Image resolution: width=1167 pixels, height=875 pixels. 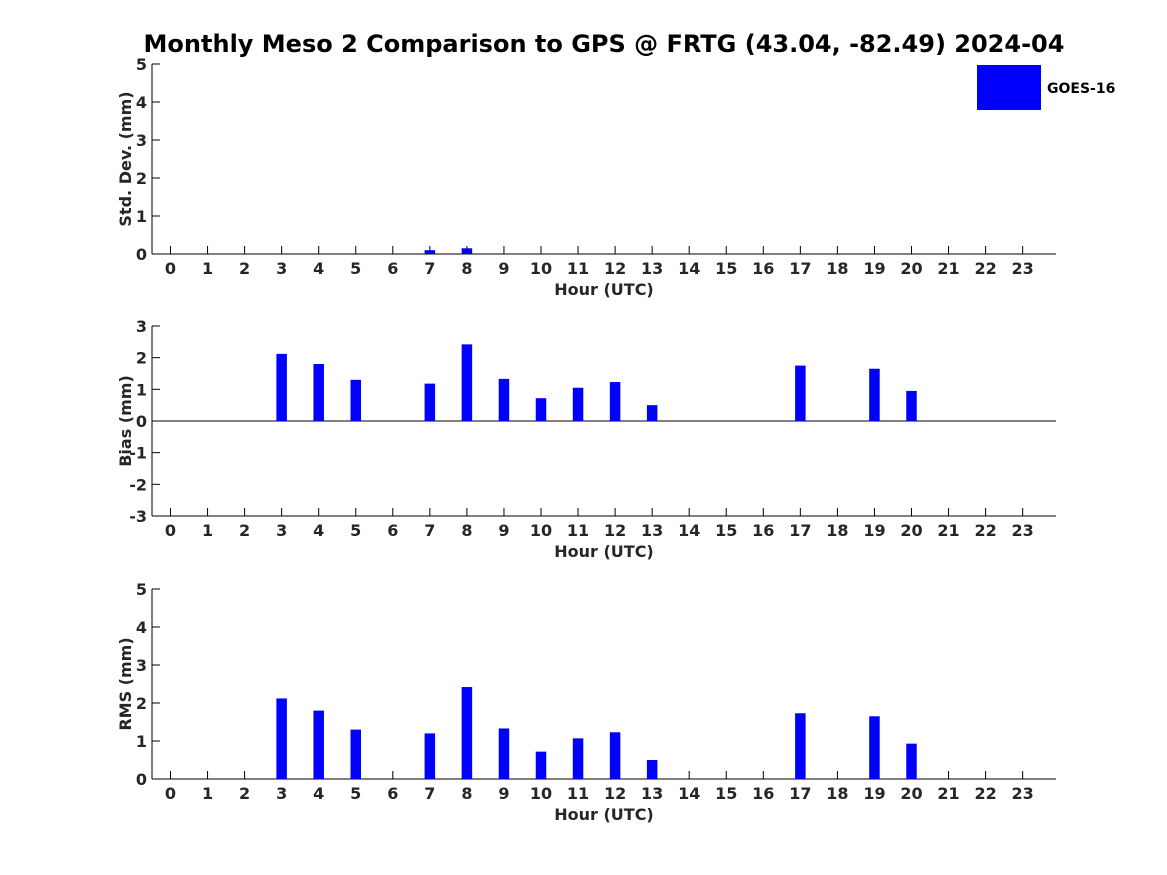 I want to click on legend: GOES-16, so click(x=1046, y=87).